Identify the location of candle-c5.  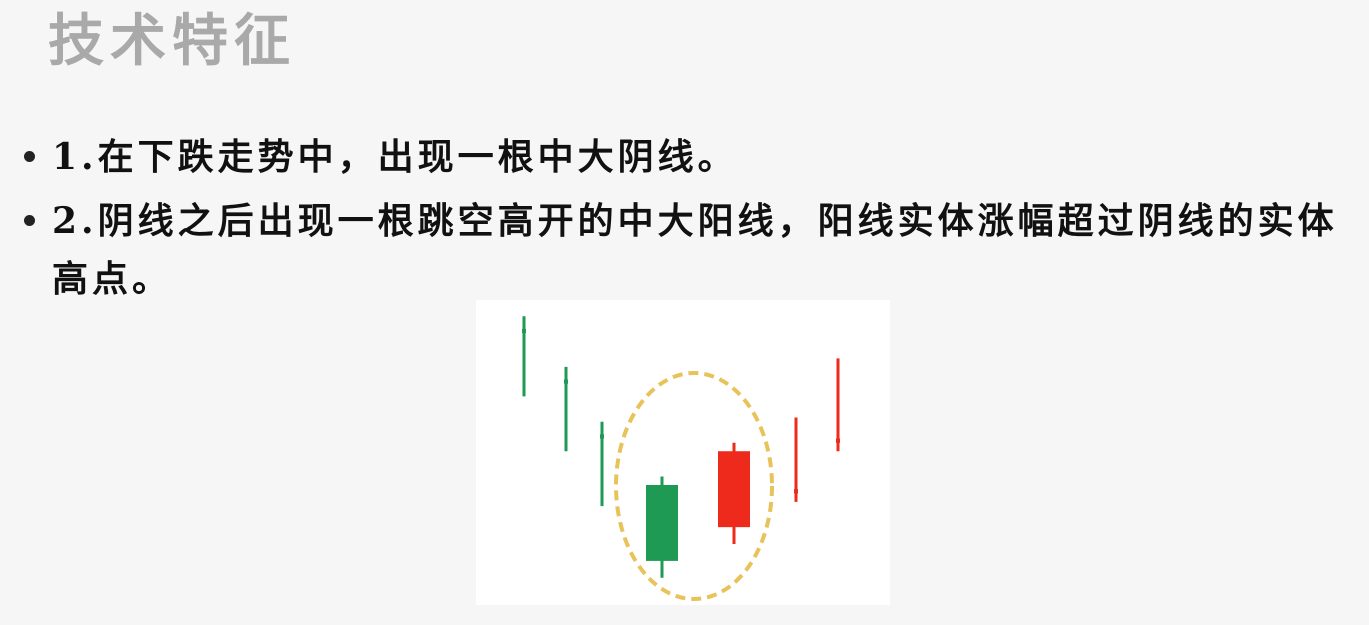
(734, 493).